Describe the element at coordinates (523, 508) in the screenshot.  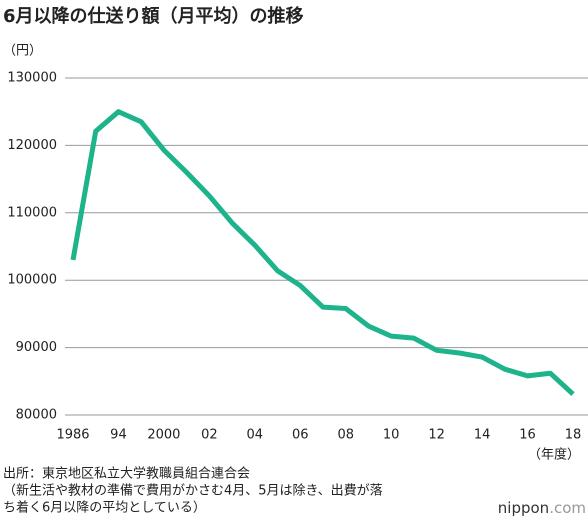
I see `logo-part: nippon` at that location.